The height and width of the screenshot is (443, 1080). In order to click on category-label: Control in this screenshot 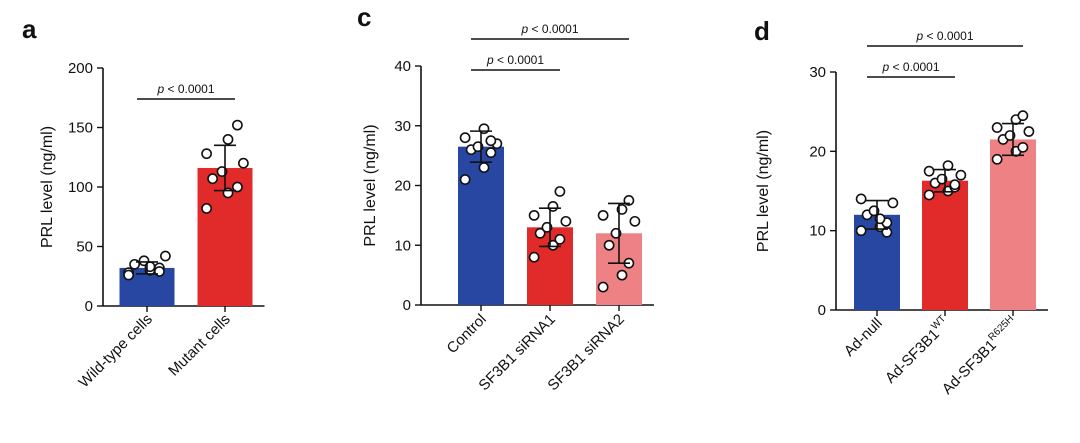, I will do `click(467, 334)`.